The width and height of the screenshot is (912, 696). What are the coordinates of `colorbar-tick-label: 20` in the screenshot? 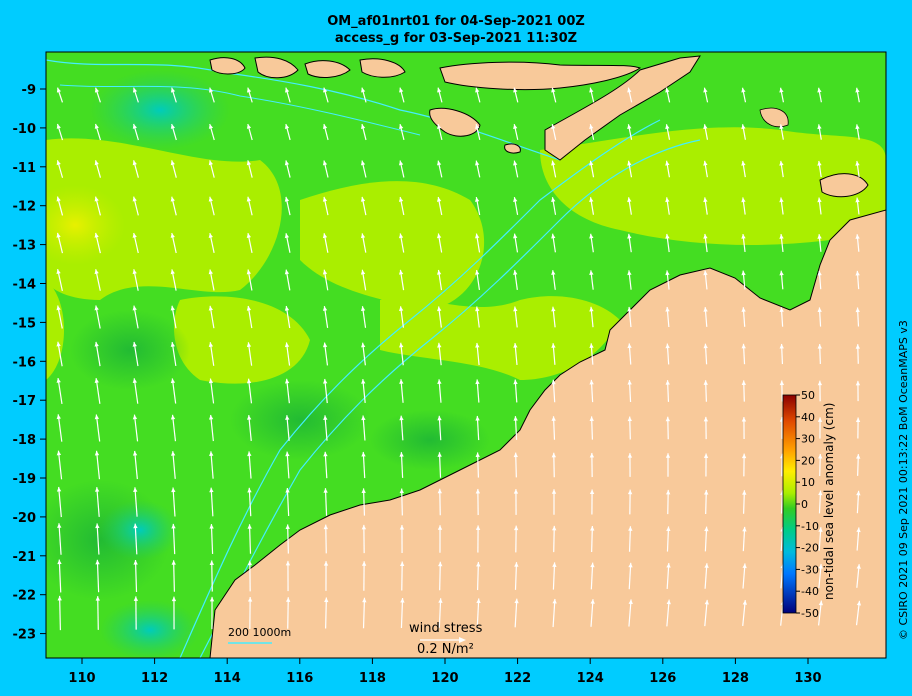 It's located at (808, 460).